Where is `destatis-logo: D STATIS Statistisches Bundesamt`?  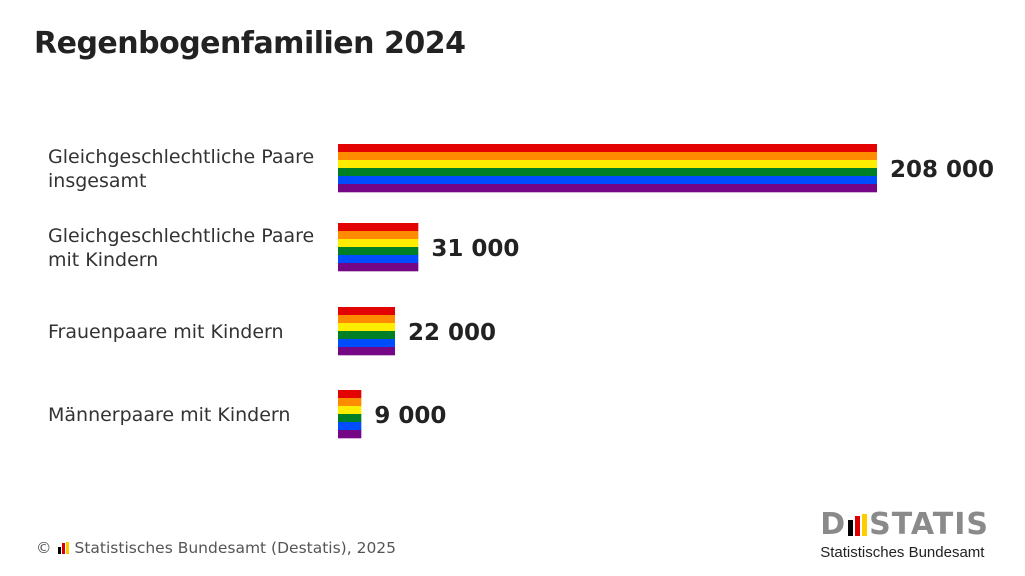 destatis-logo: D STATIS Statistisches Bundesamt is located at coordinates (904, 536).